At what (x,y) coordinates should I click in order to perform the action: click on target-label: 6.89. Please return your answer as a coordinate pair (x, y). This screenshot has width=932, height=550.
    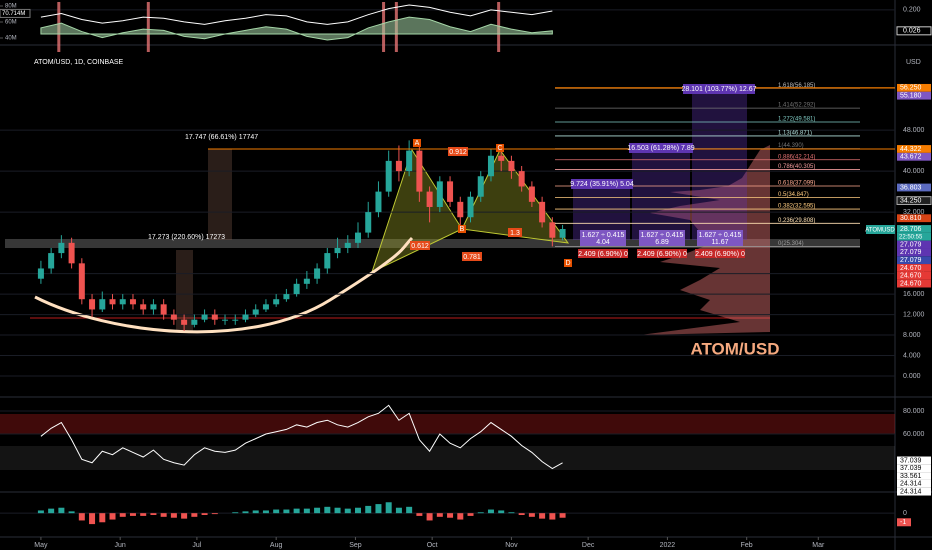
    Looking at the image, I should click on (662, 242).